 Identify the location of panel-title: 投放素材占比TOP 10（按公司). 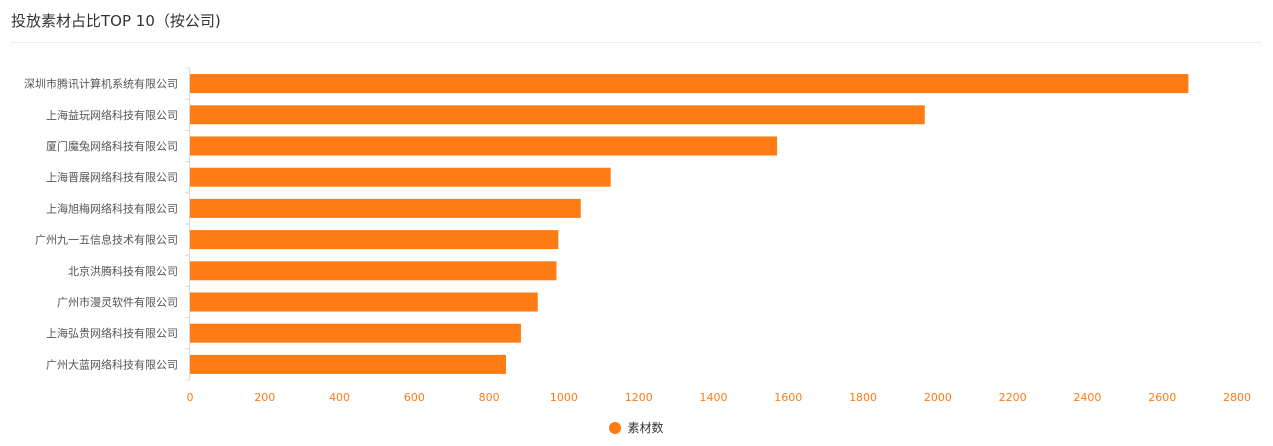
(116, 21).